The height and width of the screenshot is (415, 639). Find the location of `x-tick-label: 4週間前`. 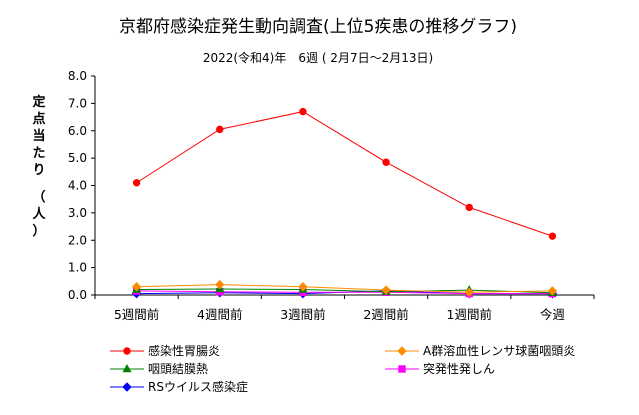

x-tick-label: 4週間前 is located at coordinates (219, 314).